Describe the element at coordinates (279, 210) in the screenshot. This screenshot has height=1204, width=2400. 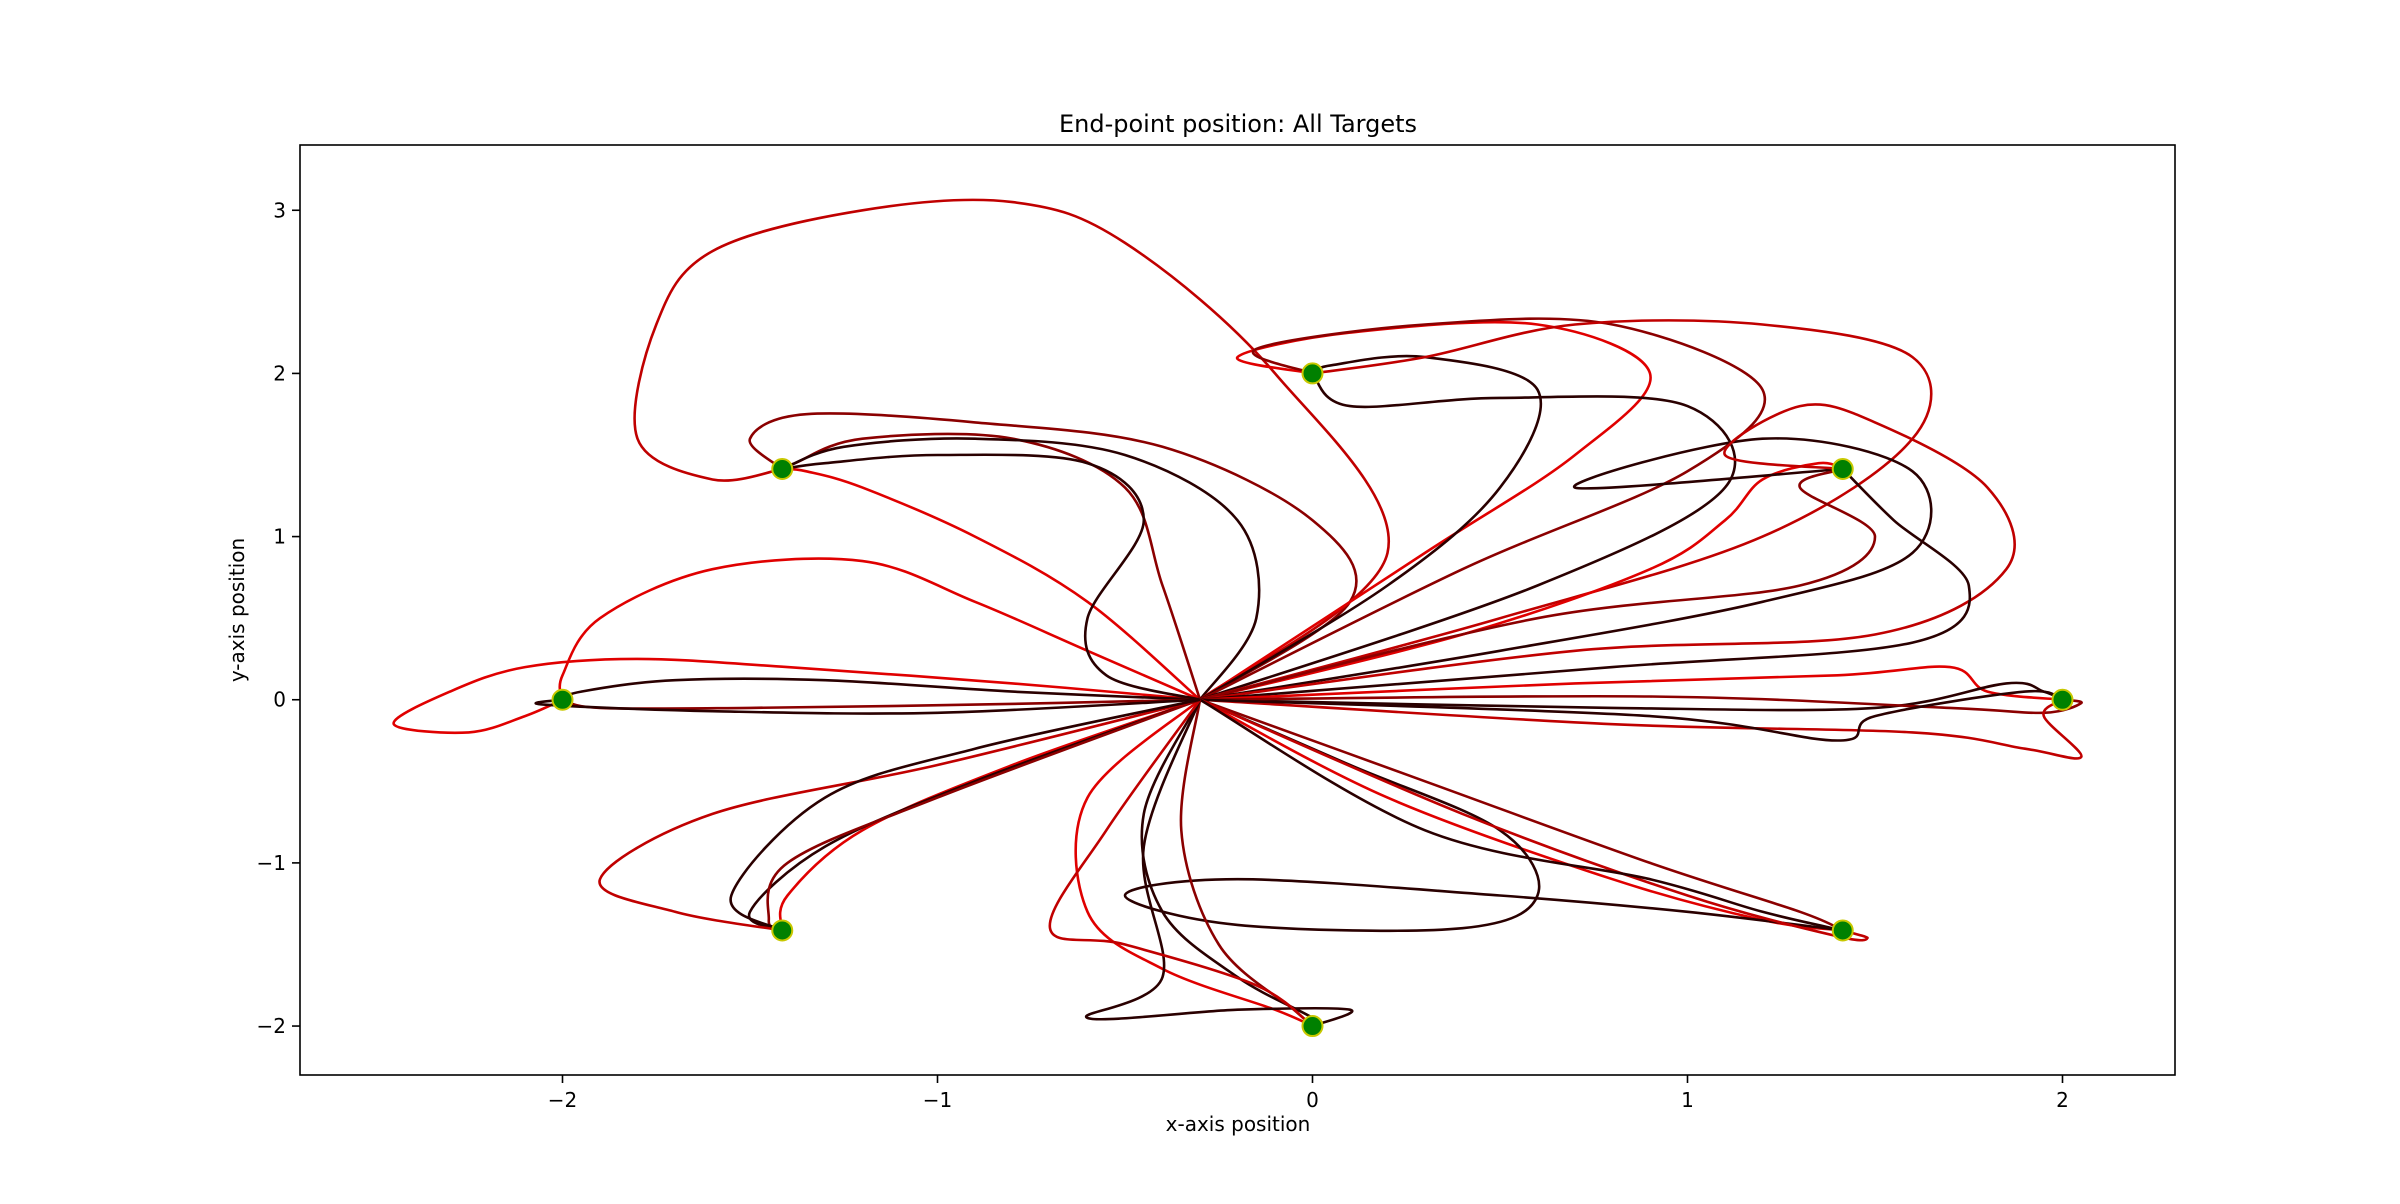
I see `y-tick-label: 3` at that location.